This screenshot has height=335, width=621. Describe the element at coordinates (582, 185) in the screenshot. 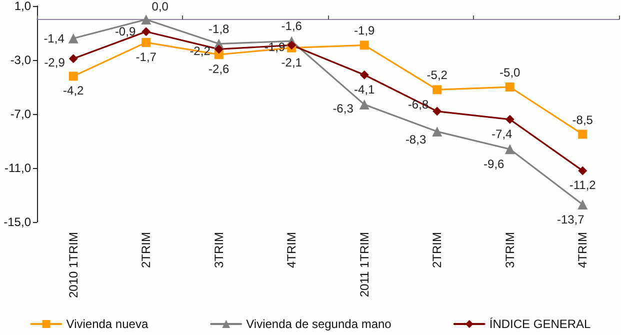

I see `data-label: -11,2` at that location.